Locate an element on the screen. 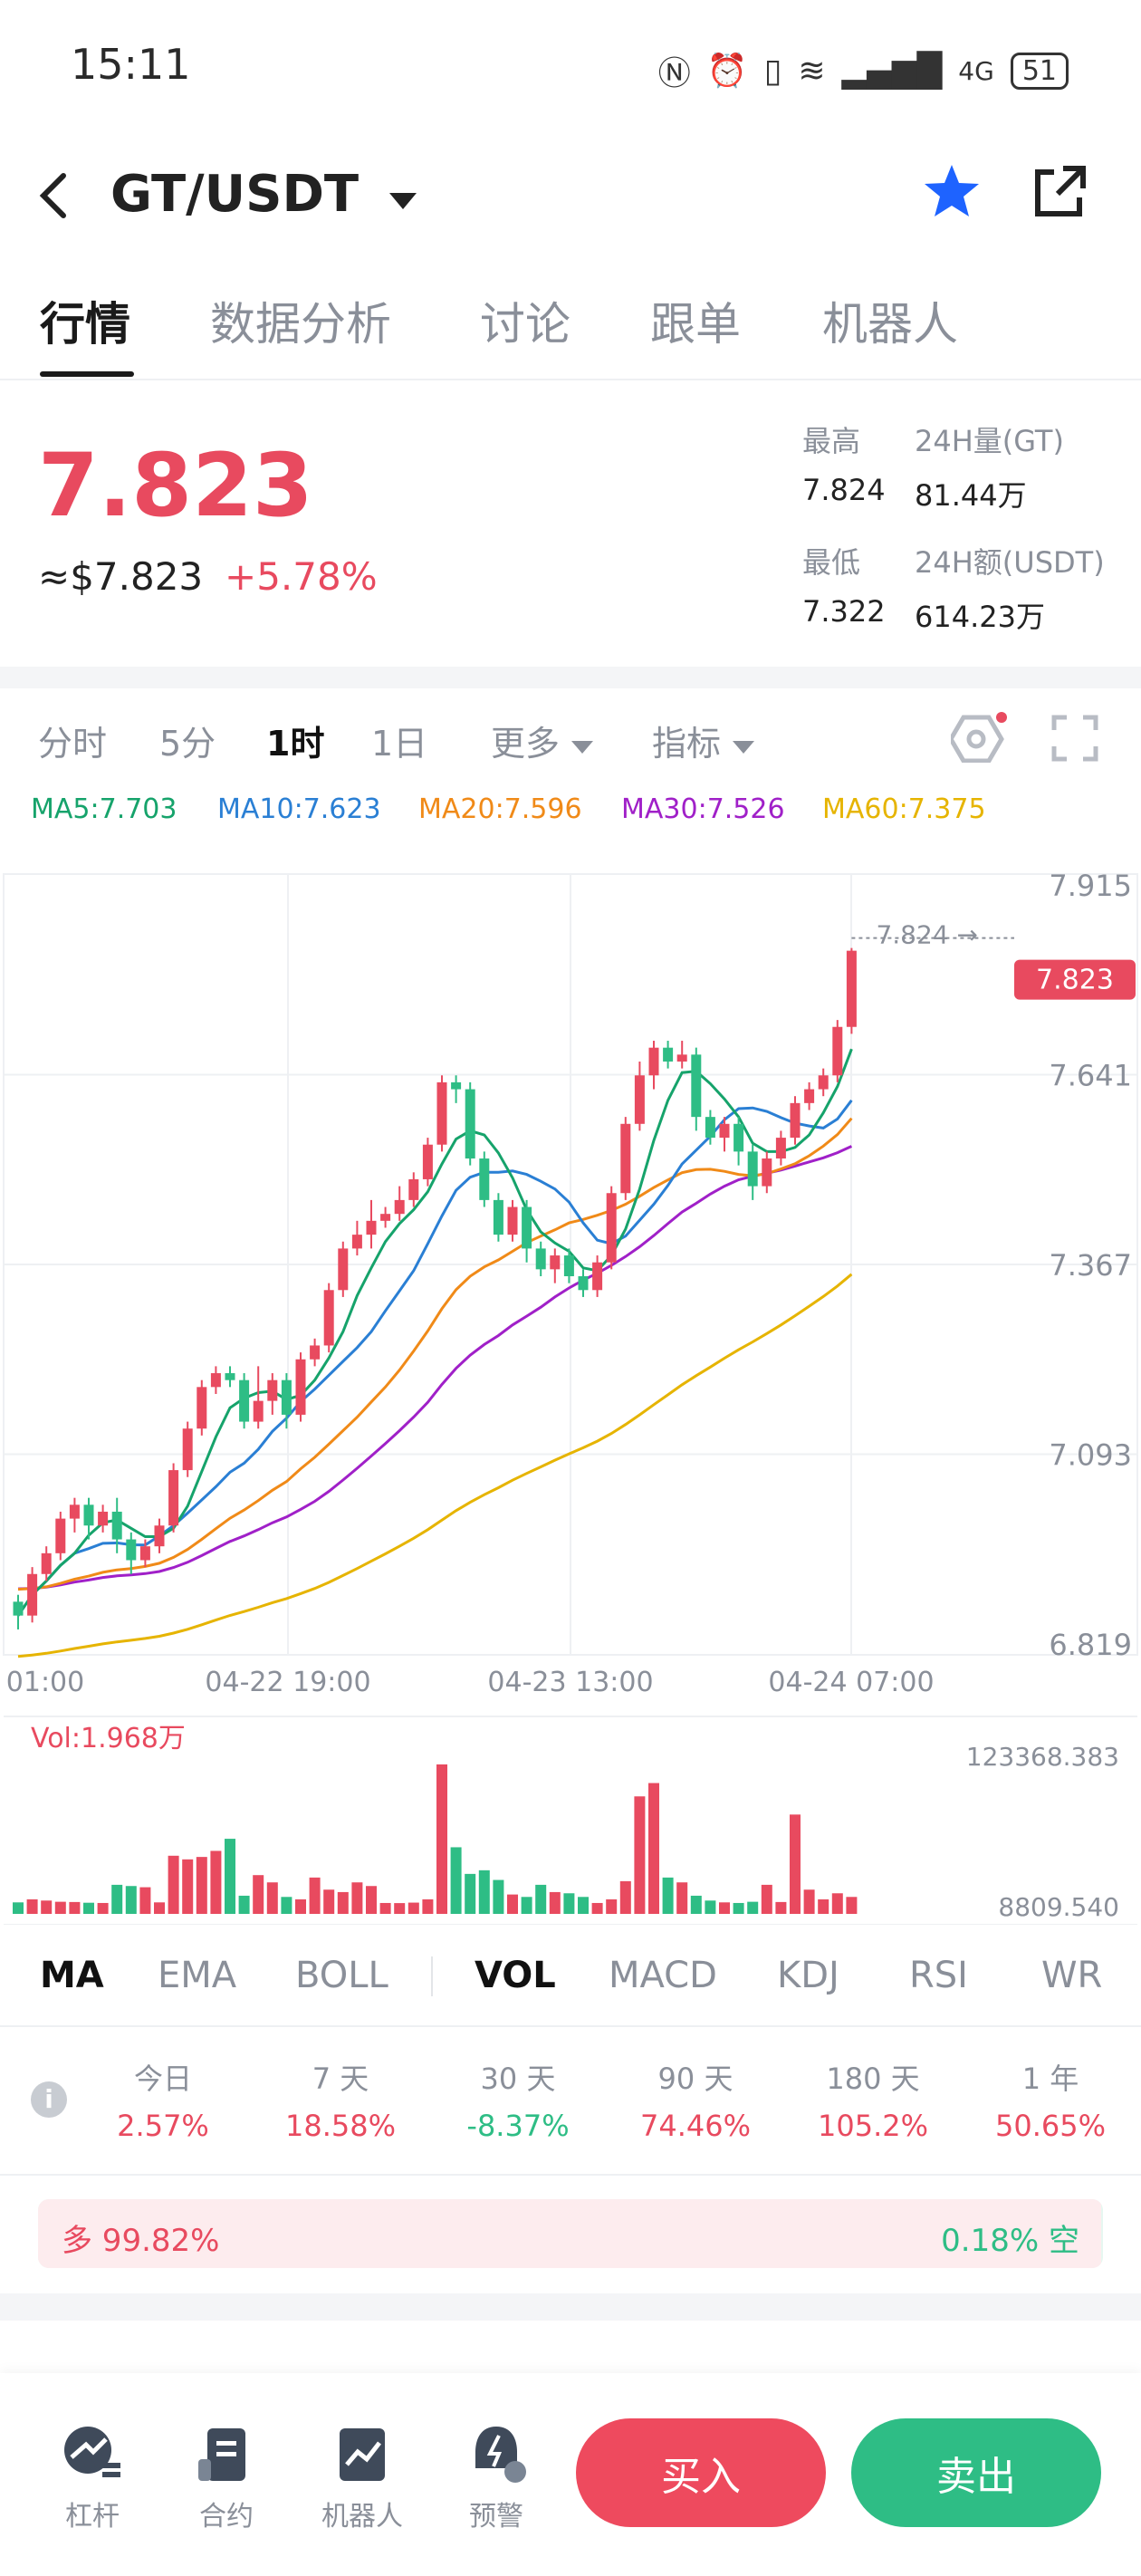 The height and width of the screenshot is (2576, 1141). approx-usd: ≈$7.823 is located at coordinates (121, 576).